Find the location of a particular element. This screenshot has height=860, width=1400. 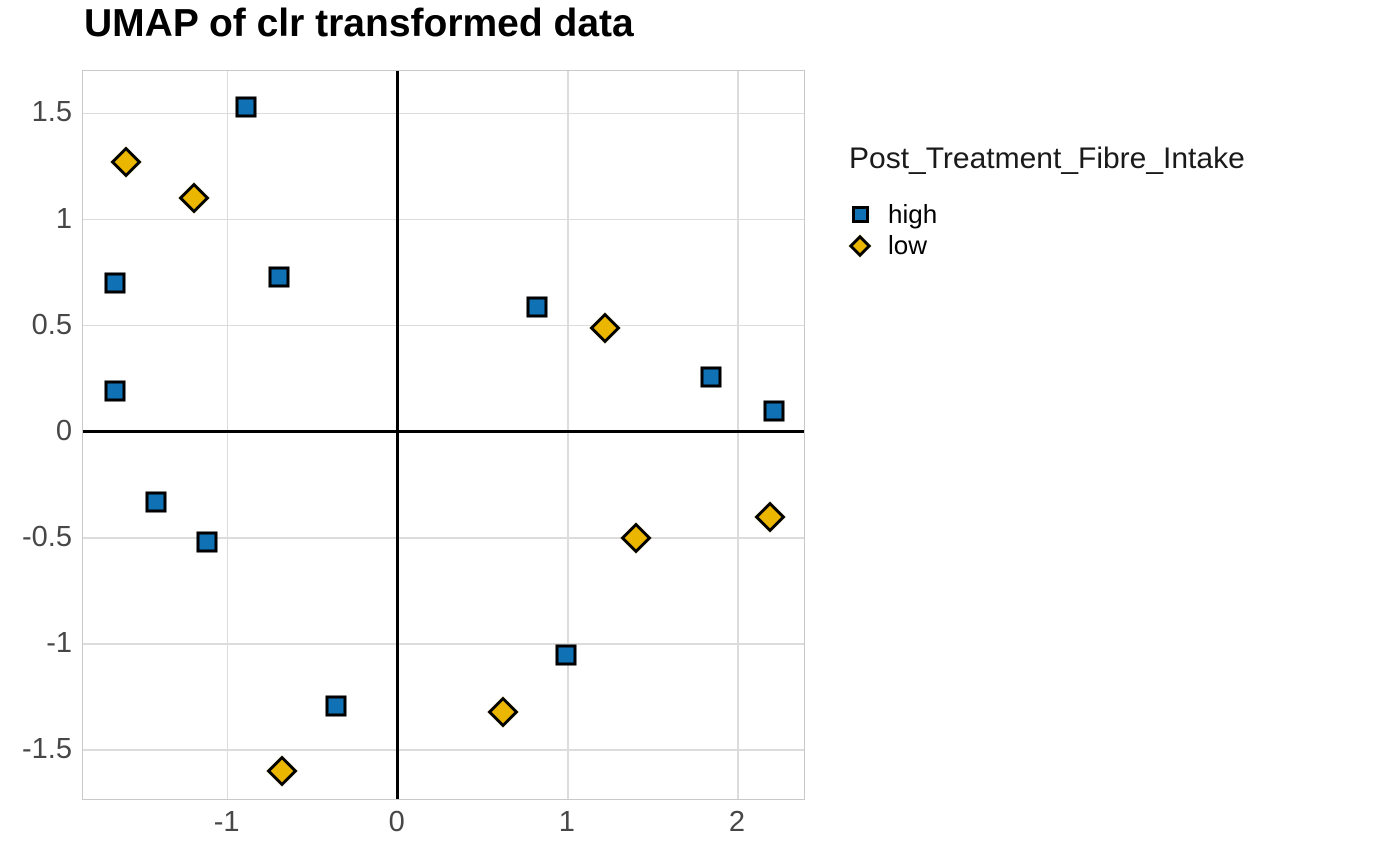

y-tick-label: -0.5 is located at coordinates (47, 536).